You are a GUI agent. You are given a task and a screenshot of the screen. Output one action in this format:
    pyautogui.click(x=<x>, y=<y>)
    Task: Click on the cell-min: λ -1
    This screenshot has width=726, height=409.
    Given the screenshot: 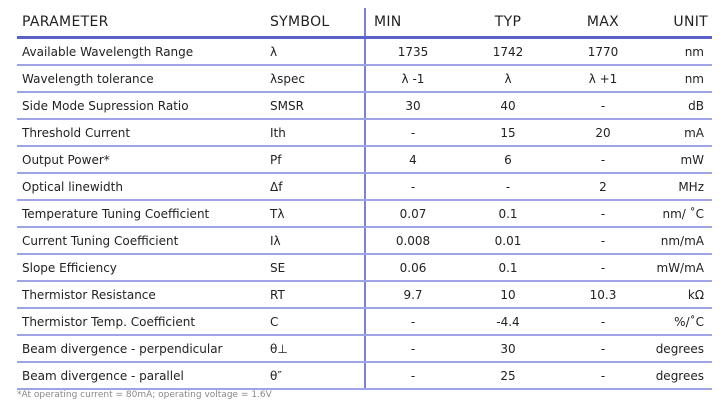 What is the action you would take?
    pyautogui.click(x=412, y=78)
    